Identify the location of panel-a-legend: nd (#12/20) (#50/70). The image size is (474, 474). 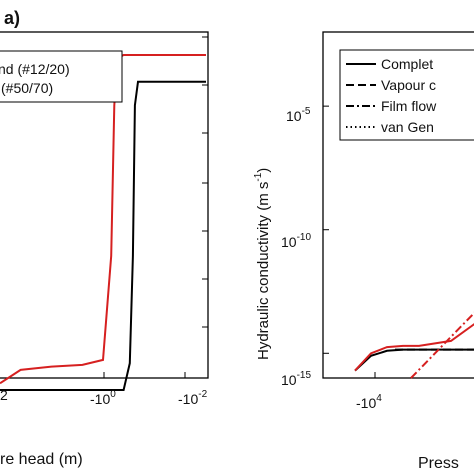
(61, 76).